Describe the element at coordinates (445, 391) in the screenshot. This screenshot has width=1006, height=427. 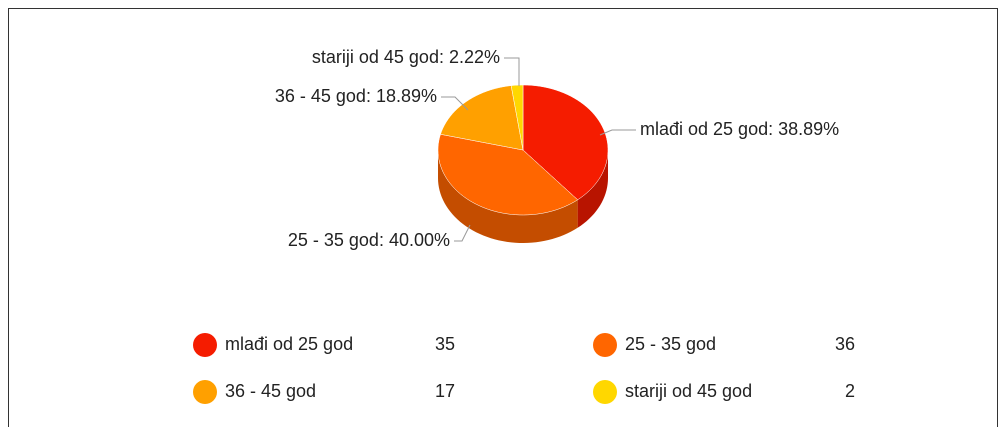
I see `legend-value: 17` at that location.